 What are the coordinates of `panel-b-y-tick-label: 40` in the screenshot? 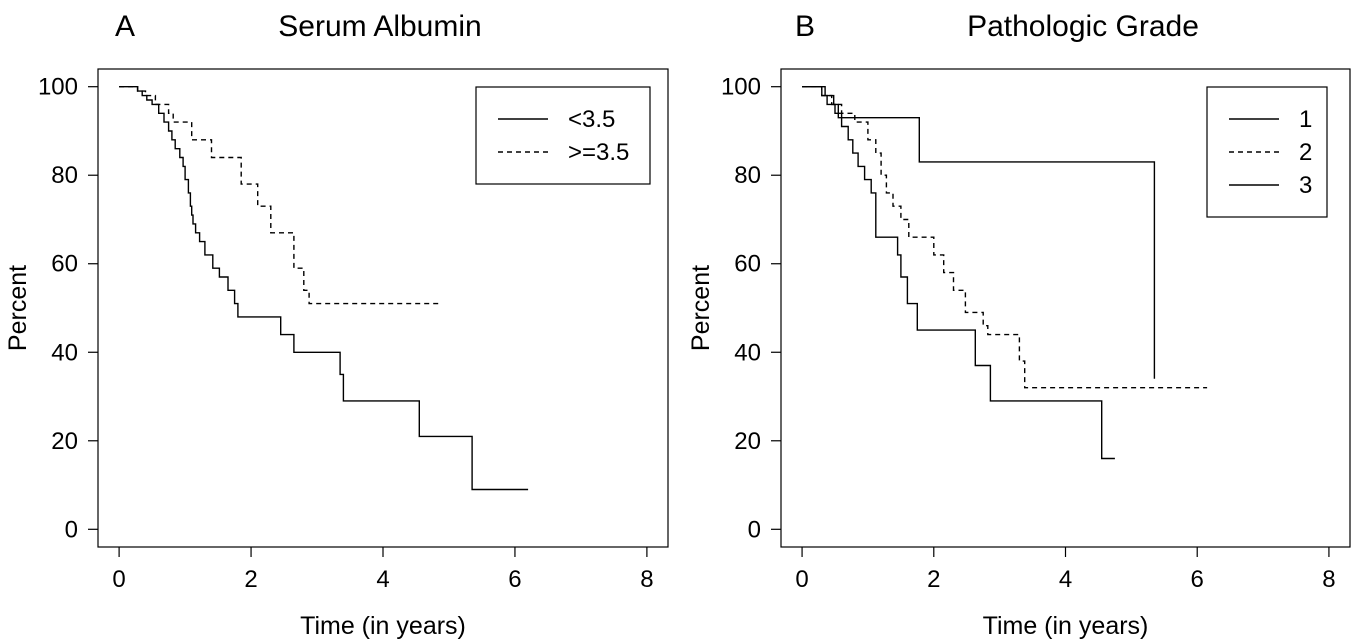 It's located at (747, 352).